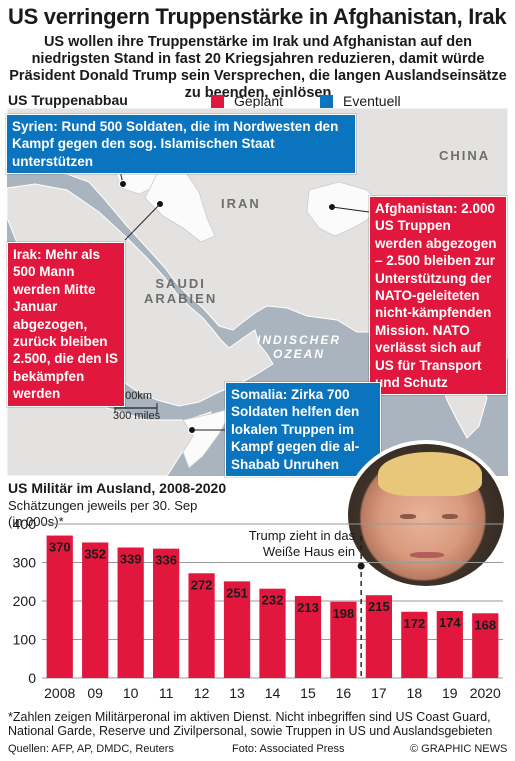 This screenshot has width=515, height=761. What do you see at coordinates (131, 558) in the screenshot?
I see `bar-value-label: 339` at bounding box center [131, 558].